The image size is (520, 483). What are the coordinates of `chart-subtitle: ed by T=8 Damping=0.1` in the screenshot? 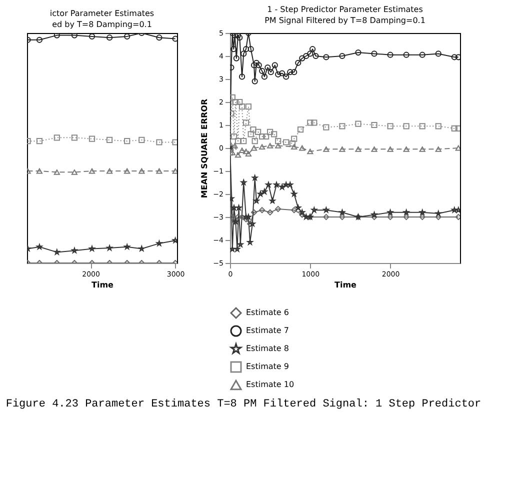 It's located at (102, 24).